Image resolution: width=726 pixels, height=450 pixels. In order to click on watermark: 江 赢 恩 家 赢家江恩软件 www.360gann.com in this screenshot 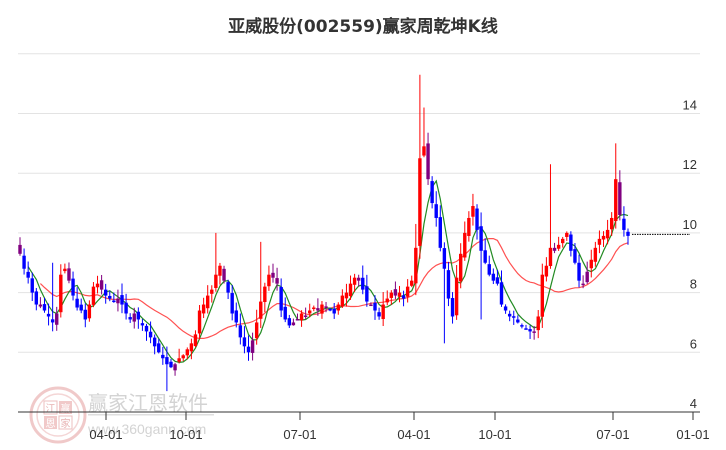, I will do `click(121, 415)`.